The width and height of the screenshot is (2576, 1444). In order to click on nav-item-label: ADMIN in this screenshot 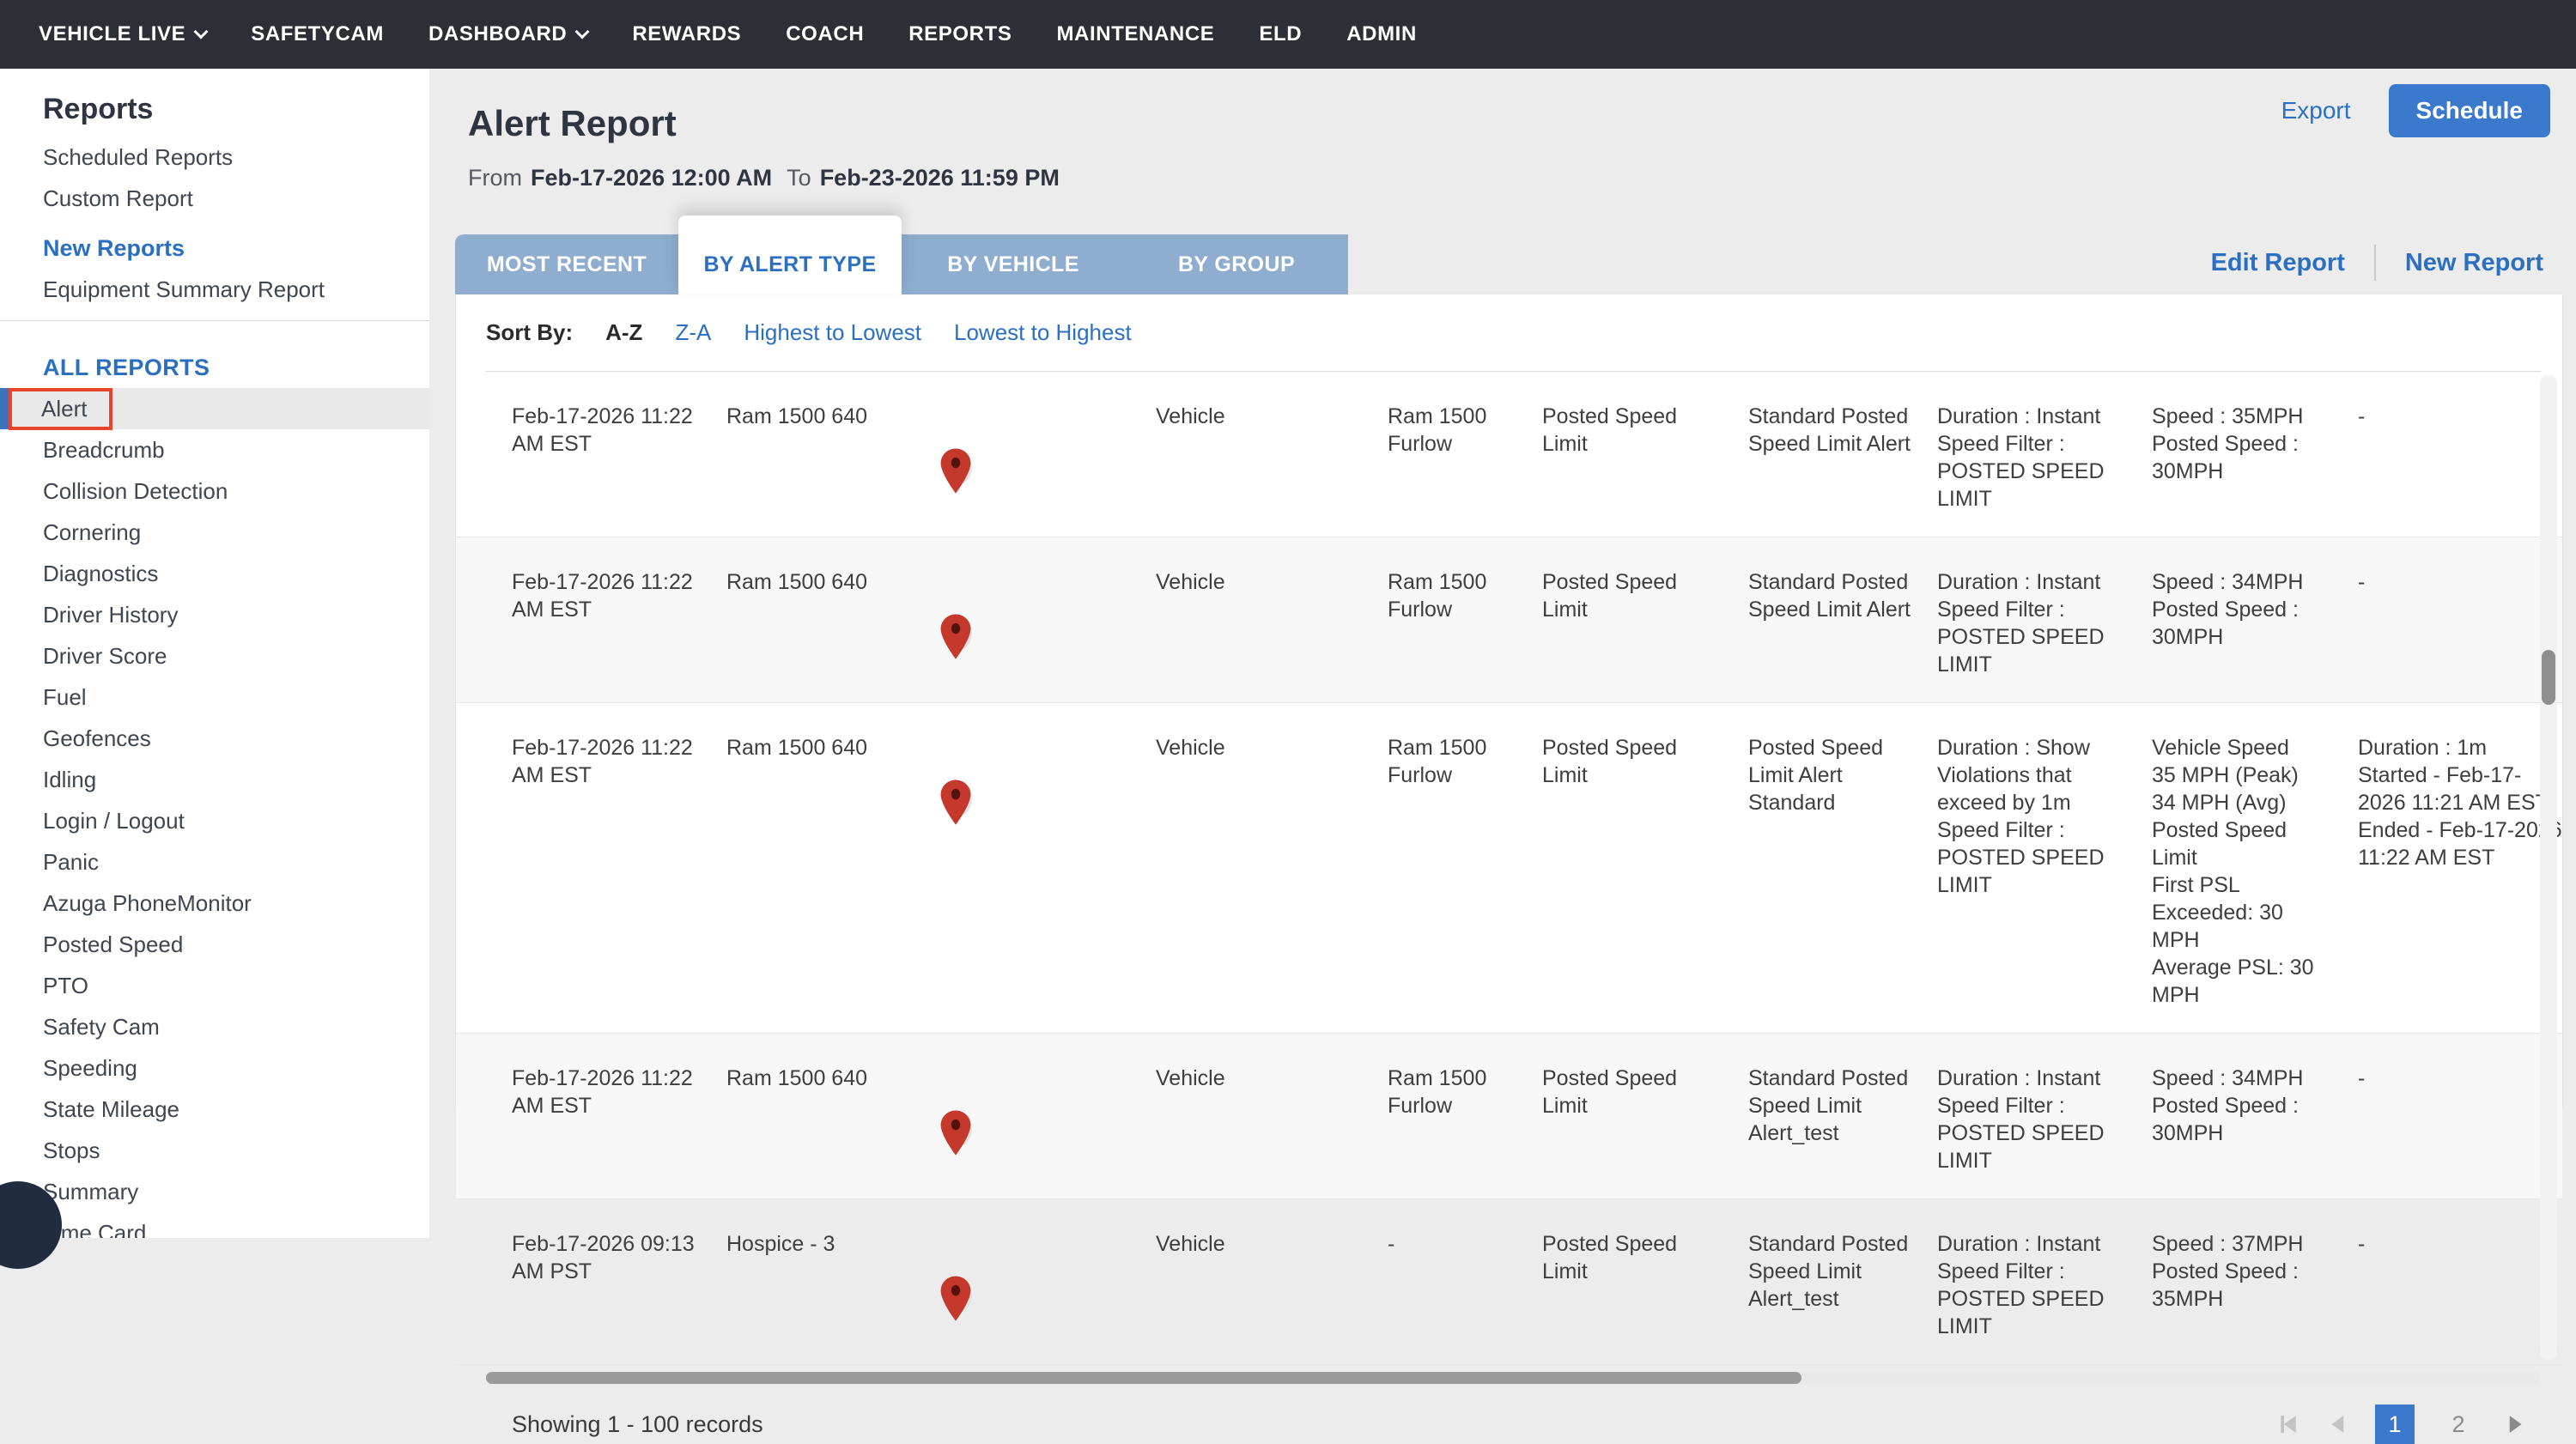, I will do `click(1382, 34)`.